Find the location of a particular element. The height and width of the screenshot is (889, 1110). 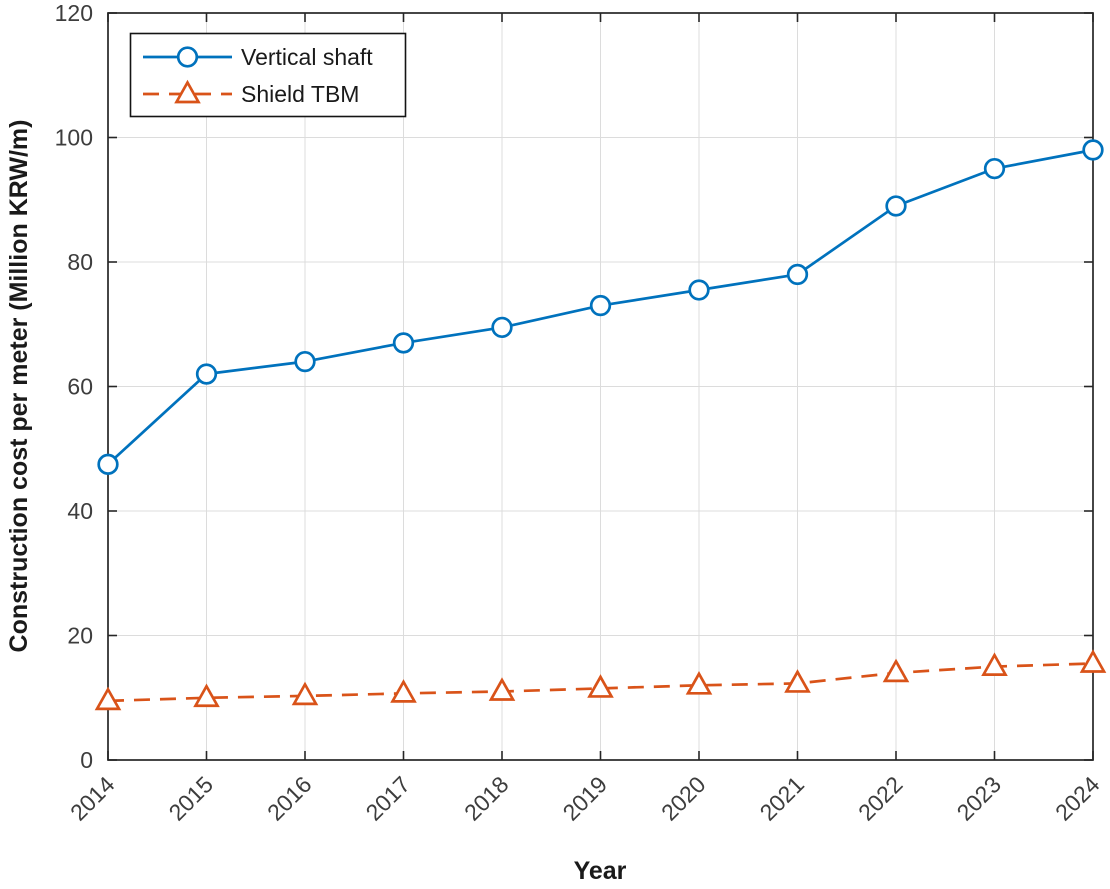

x-tick-label: 2021 is located at coordinates (781, 798).